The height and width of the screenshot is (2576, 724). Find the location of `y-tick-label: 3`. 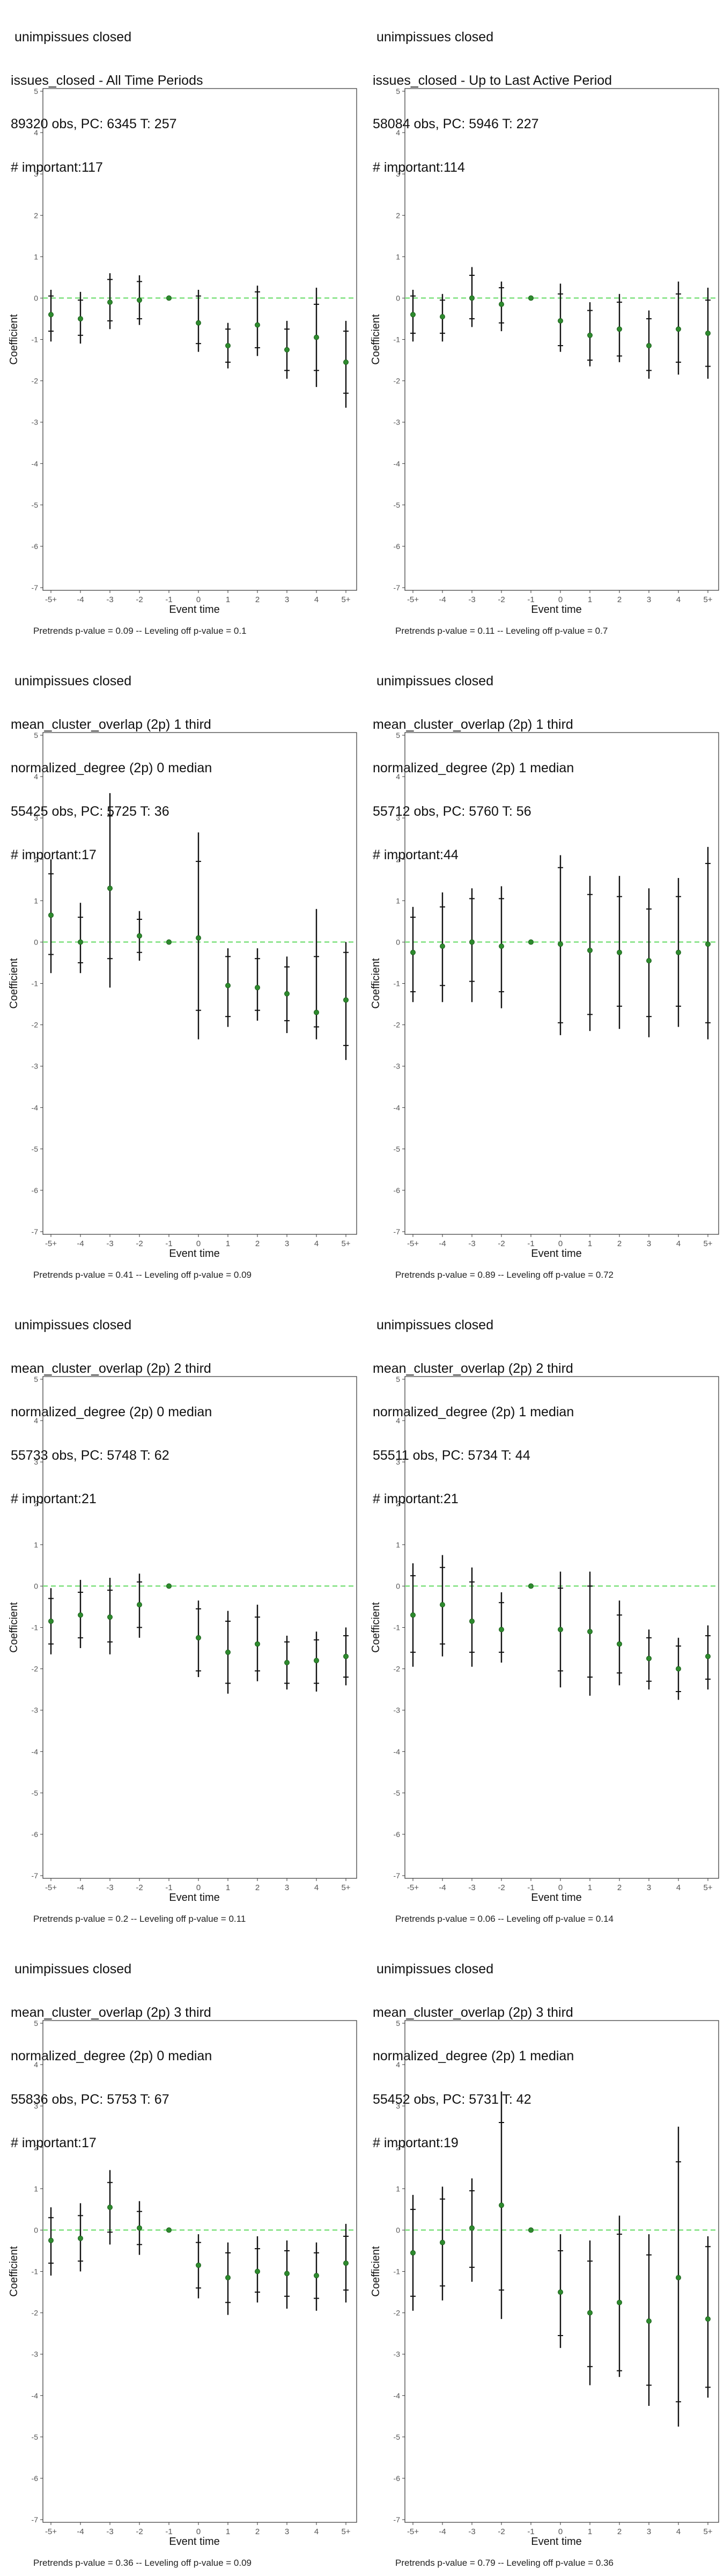

y-tick-label: 3 is located at coordinates (398, 818).